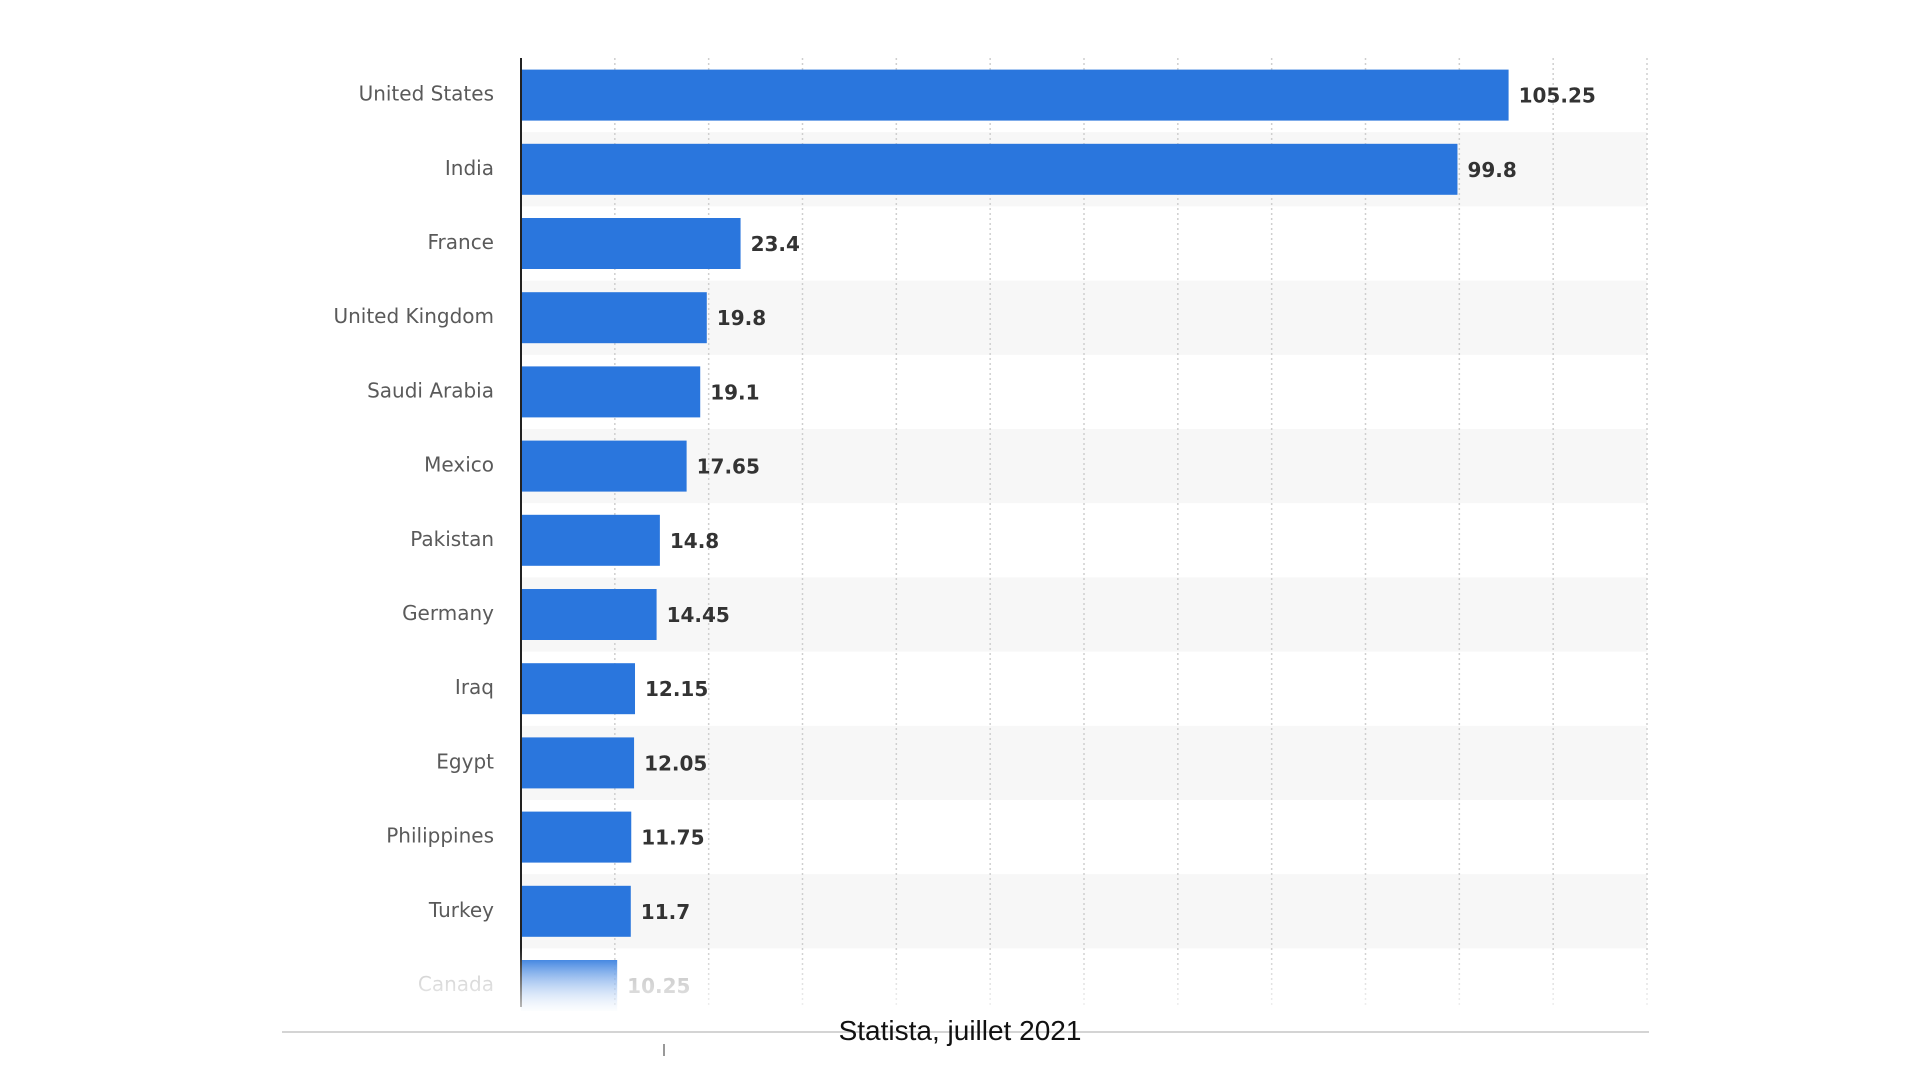  What do you see at coordinates (675, 763) in the screenshot?
I see `value-label: 12.05` at bounding box center [675, 763].